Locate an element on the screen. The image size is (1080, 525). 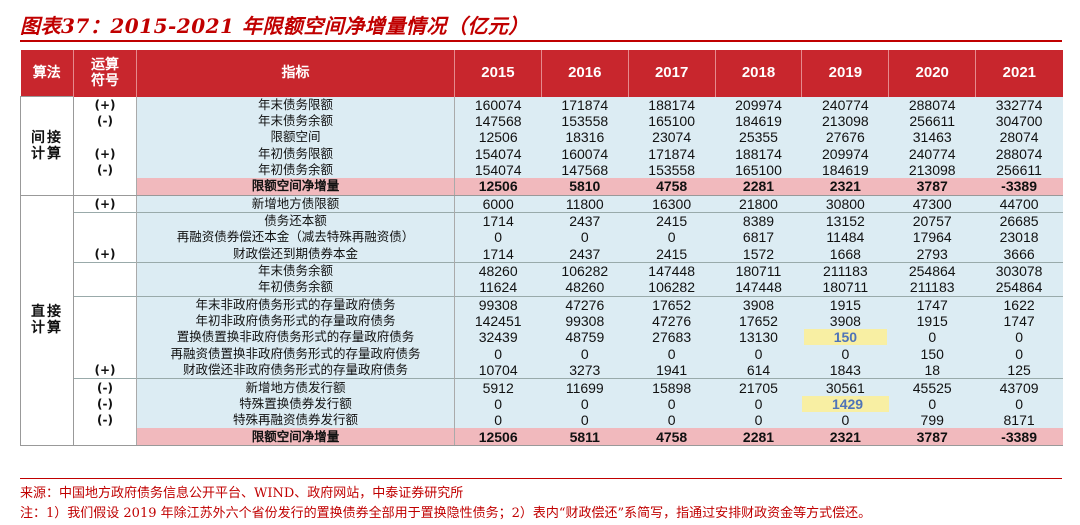
value-cell: 11699 is located at coordinates (585, 387).